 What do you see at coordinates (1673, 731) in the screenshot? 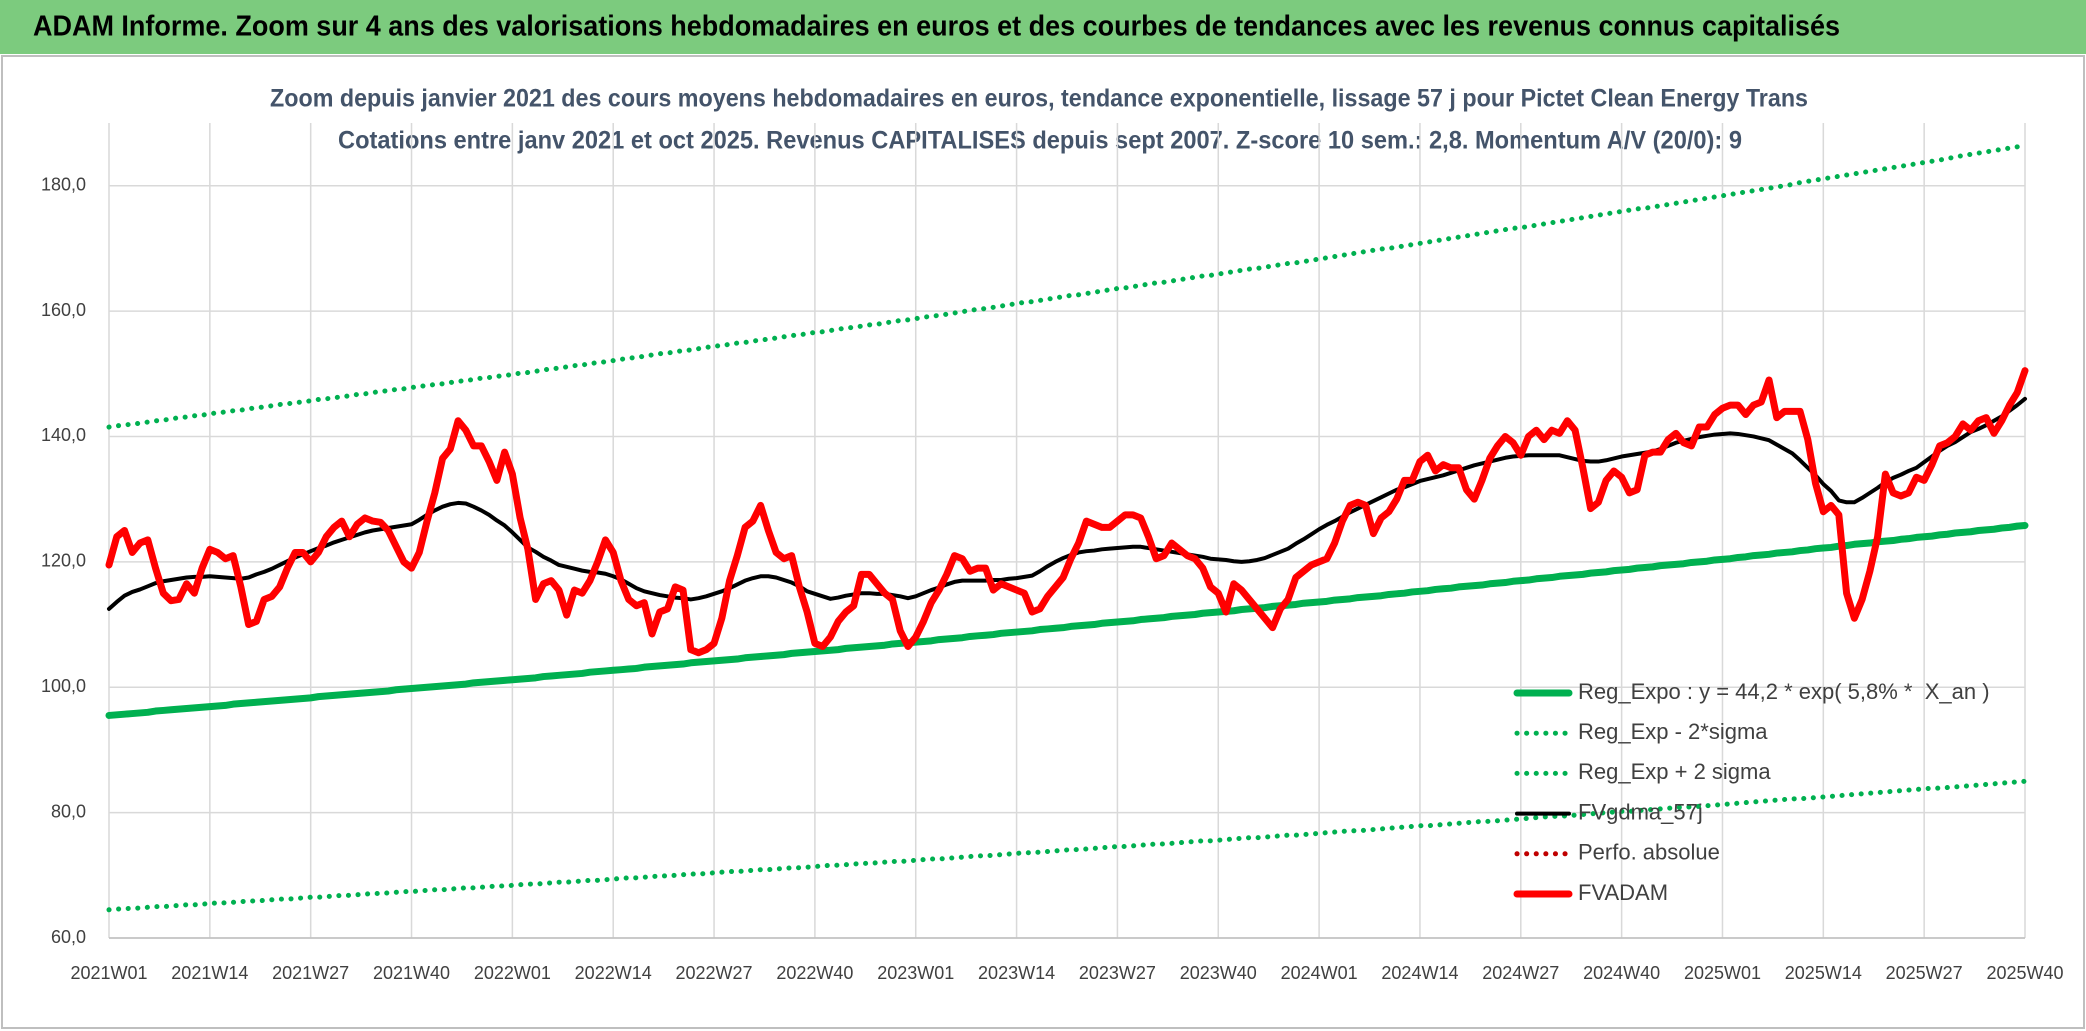
I see `legend-label: Reg_Exp - 2*sigma` at bounding box center [1673, 731].